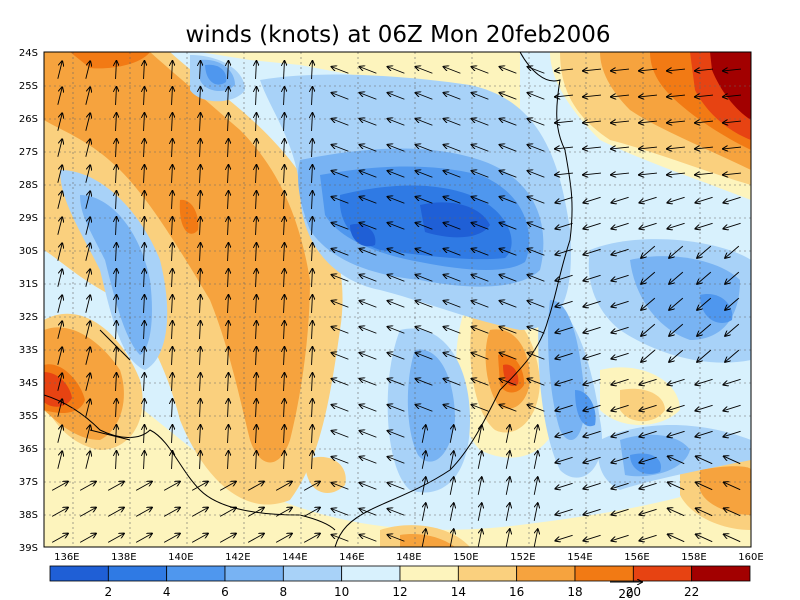 The image size is (800, 600). Describe the element at coordinates (750, 557) in the screenshot. I see `lon-tick-label: 160E` at that location.